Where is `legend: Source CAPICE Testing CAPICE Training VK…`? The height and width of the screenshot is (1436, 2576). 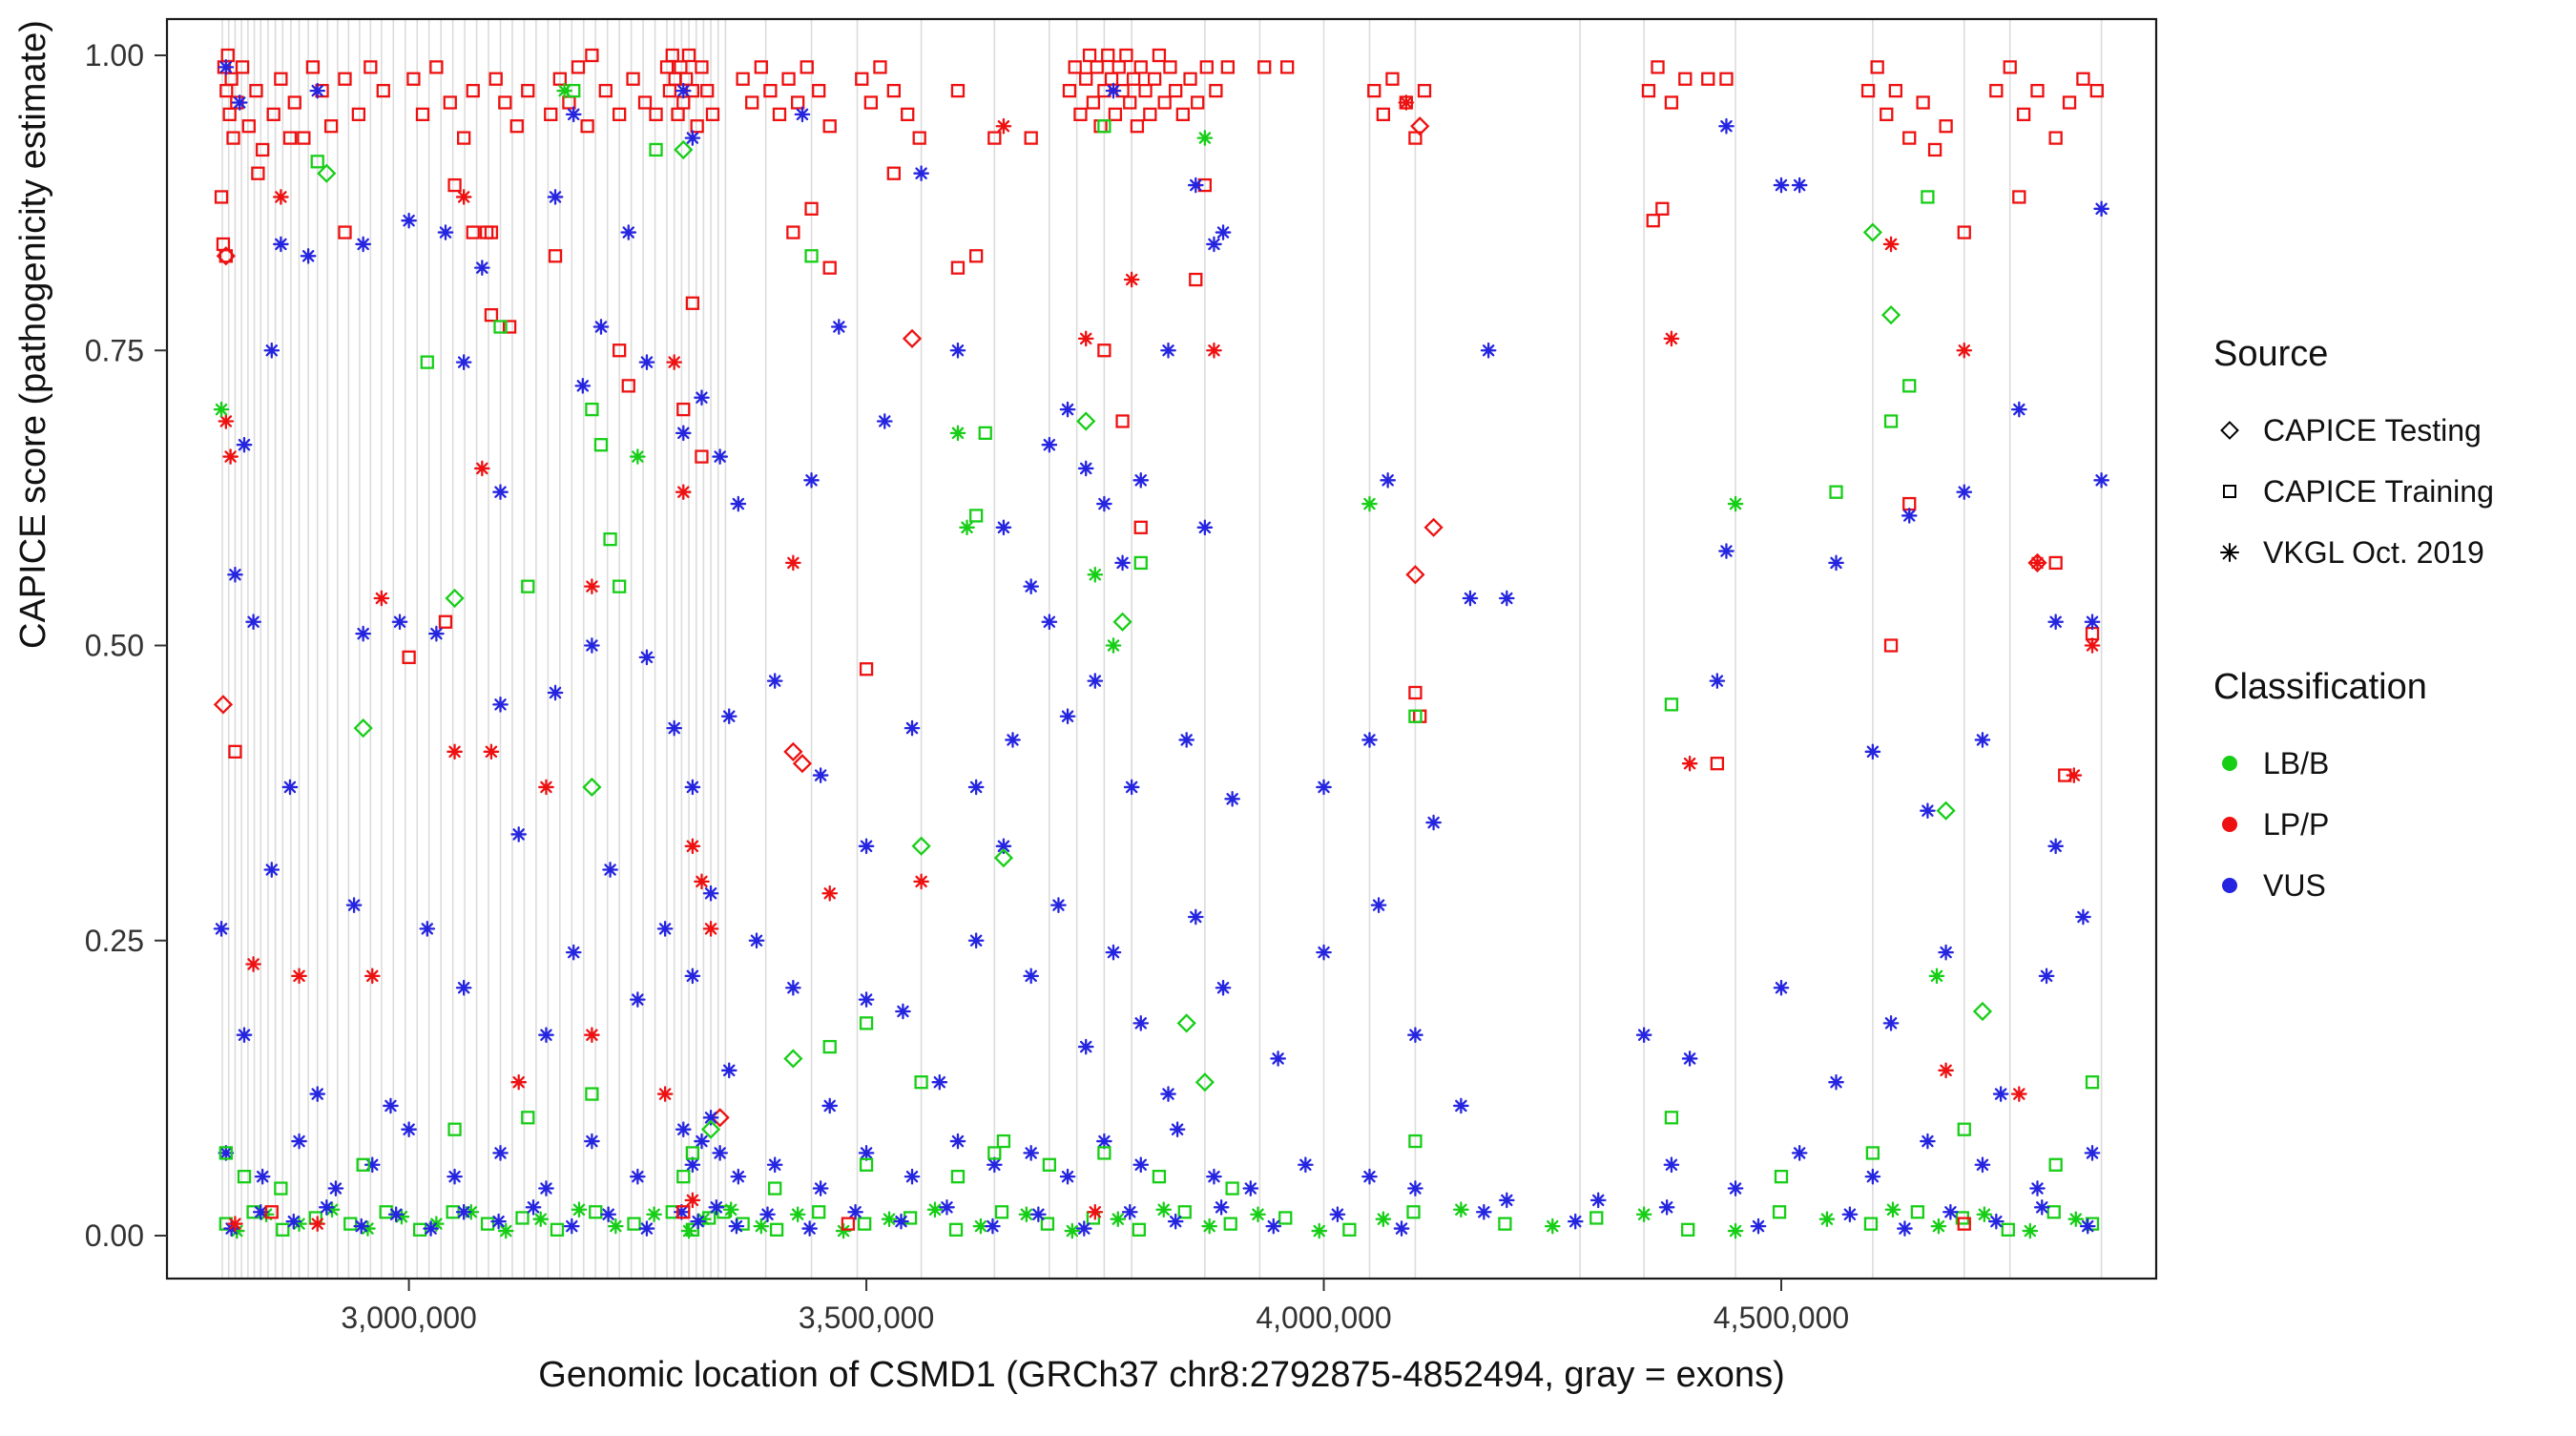 legend: Source CAPICE Testing CAPICE Training VK… is located at coordinates (2389, 667).